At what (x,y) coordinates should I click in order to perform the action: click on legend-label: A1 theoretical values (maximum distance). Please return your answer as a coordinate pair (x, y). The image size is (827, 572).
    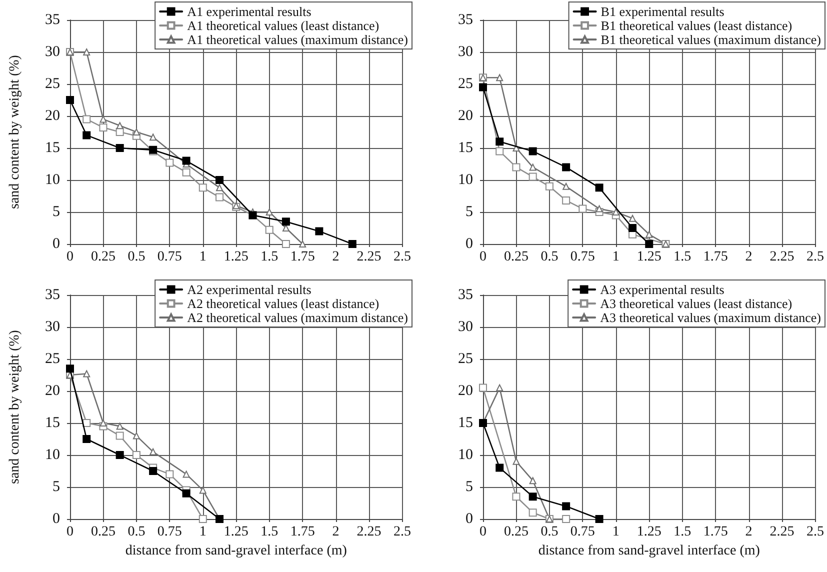
    Looking at the image, I should click on (297, 39).